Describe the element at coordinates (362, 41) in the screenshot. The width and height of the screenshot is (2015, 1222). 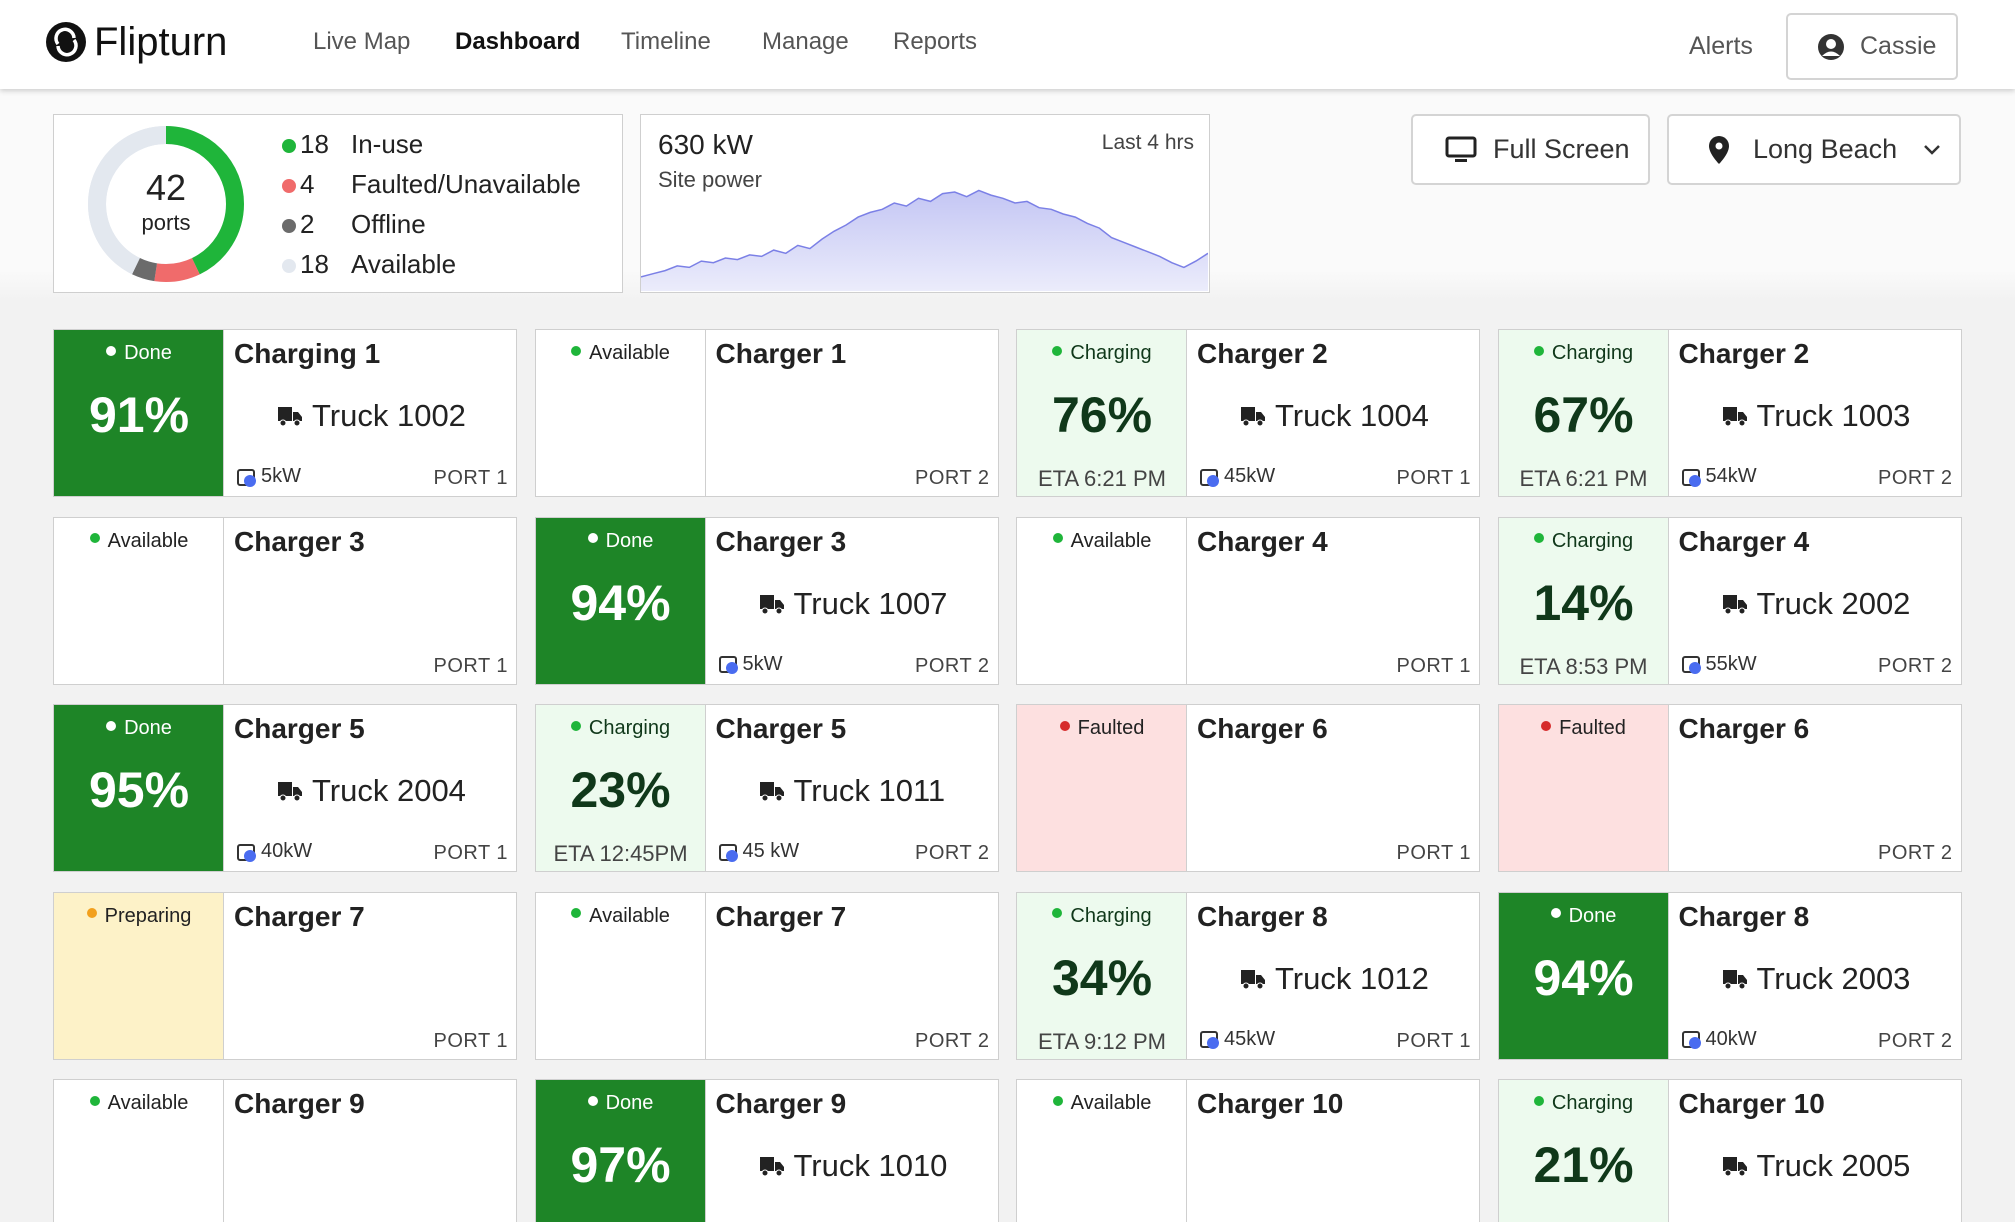
I see `nav-item: Live Map` at that location.